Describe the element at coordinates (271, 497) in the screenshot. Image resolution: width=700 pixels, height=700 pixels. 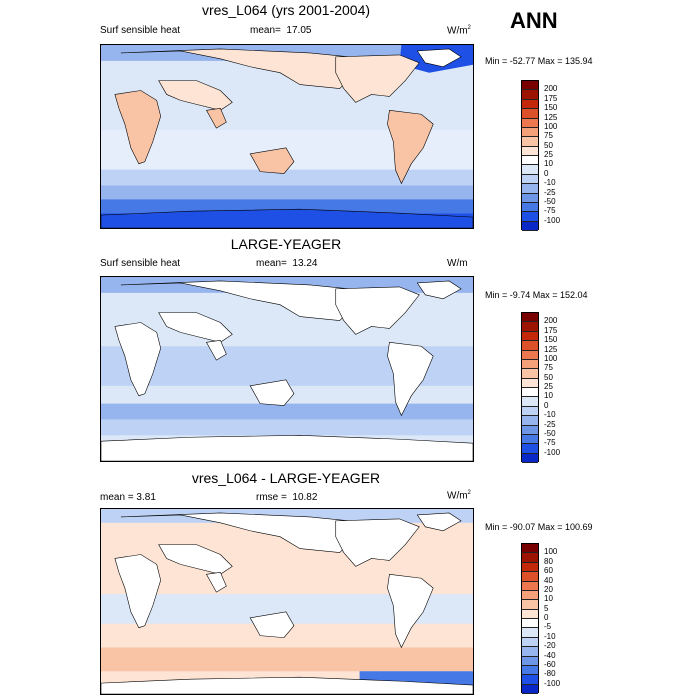
I see `rmse-label: rmse =` at that location.